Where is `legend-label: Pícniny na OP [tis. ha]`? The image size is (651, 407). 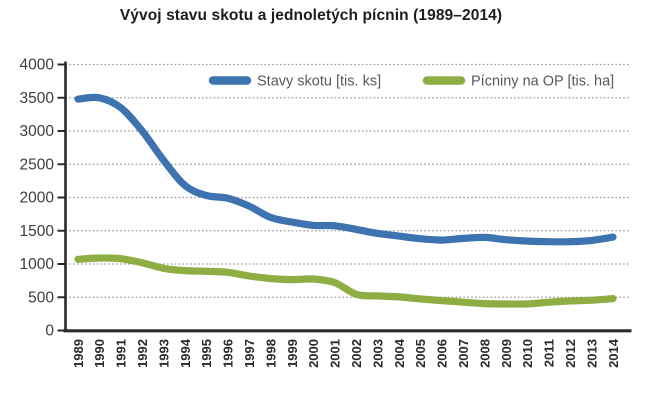 legend-label: Pícniny na OP [tis. ha] is located at coordinates (542, 82).